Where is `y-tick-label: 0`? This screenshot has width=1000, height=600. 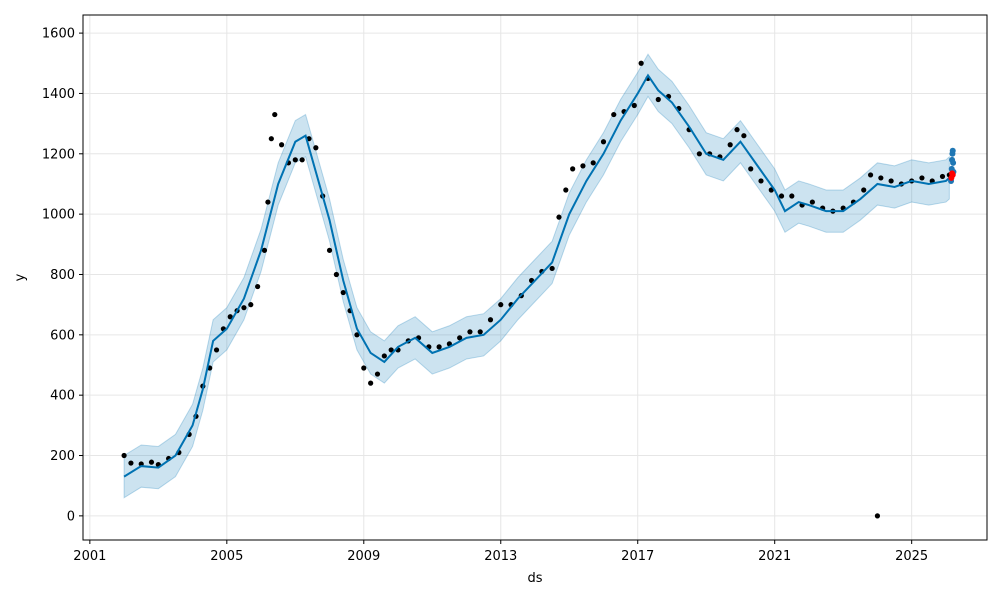
y-tick-label: 0 is located at coordinates (71, 516).